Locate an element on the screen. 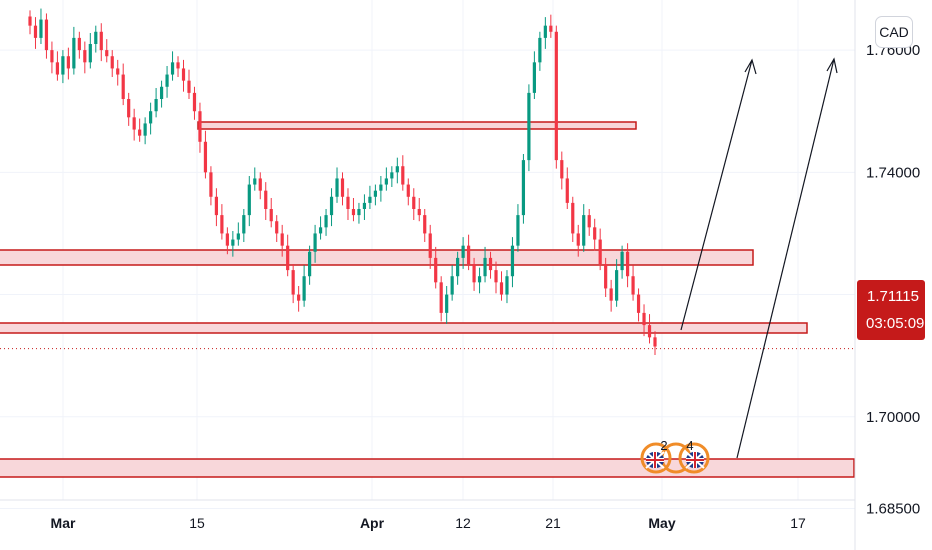 This screenshot has height=550, width=932. projection-arrow-2-head is located at coordinates (832, 65).